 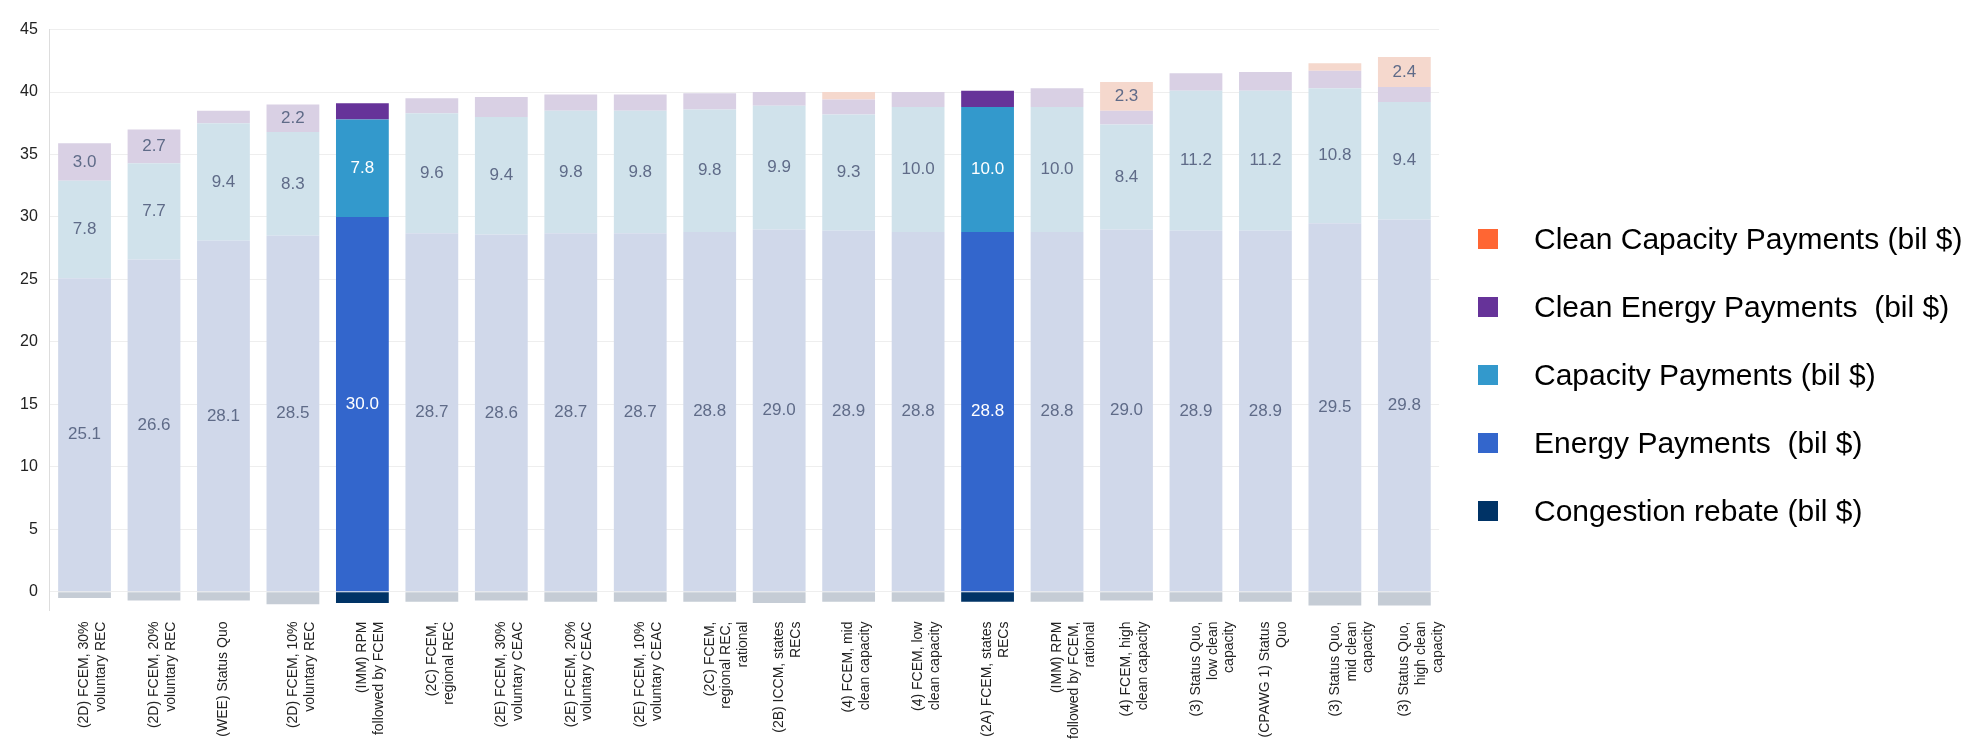 What do you see at coordinates (725, 665) in the screenshot?
I see `x-tick-label: (2C) FCEM, regional REC, rational` at bounding box center [725, 665].